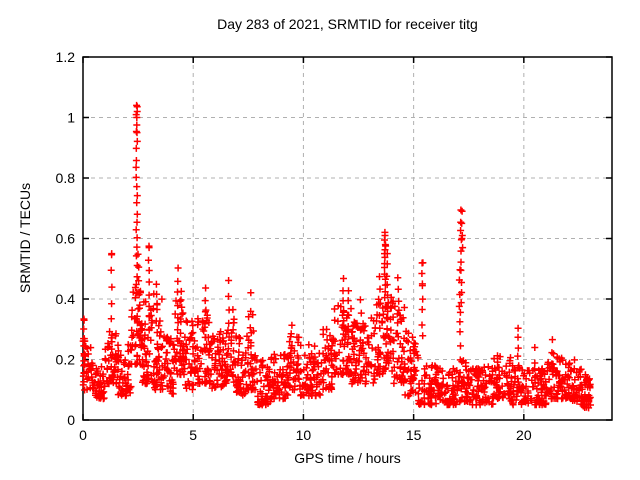 This screenshot has height=480, width=640. I want to click on y-tick-label: 1.2, so click(66, 57).